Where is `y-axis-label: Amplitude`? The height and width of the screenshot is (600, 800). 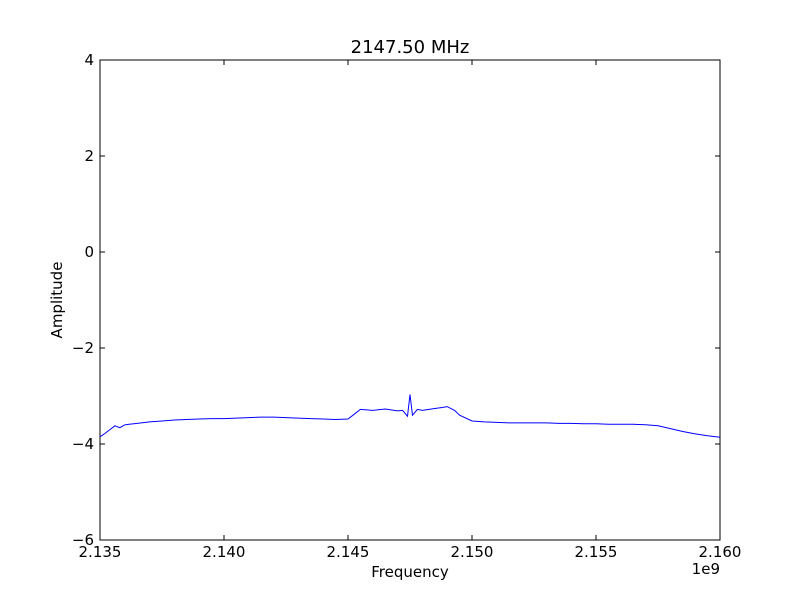
y-axis-label: Amplitude is located at coordinates (57, 300).